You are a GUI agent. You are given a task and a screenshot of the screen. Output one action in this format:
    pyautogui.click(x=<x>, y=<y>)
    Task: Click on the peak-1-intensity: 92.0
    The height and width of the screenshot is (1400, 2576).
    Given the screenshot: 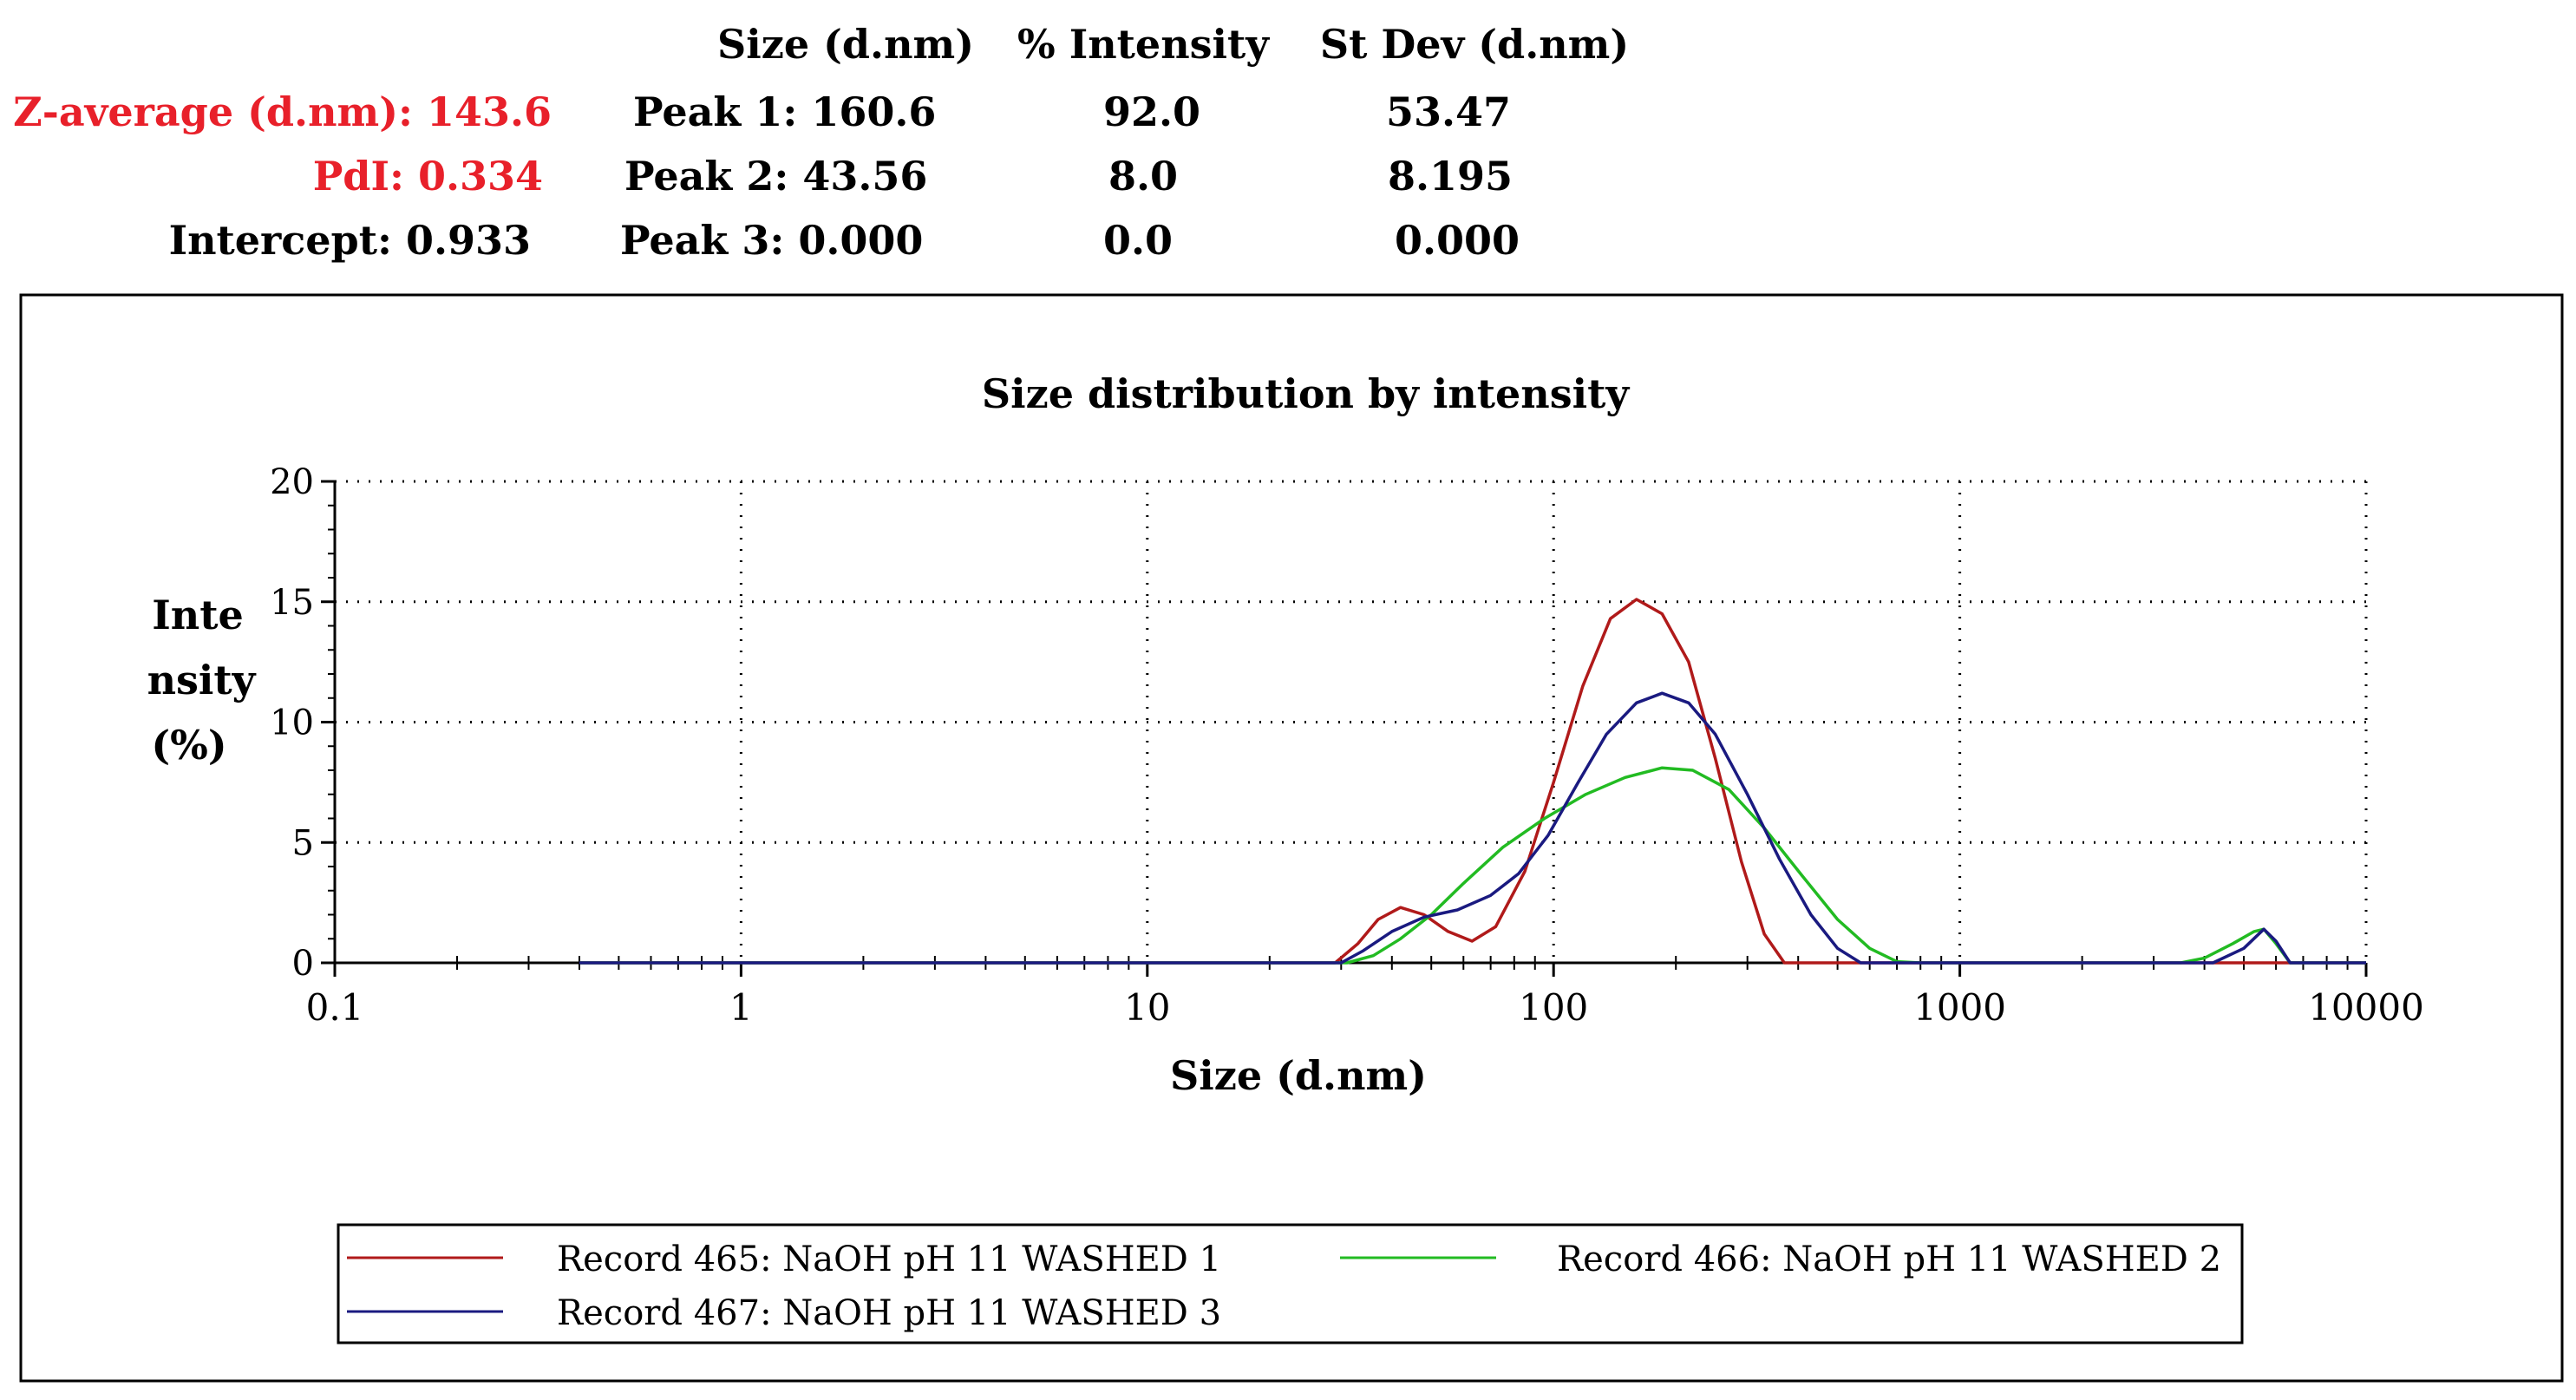 What is the action you would take?
    pyautogui.click(x=1151, y=111)
    